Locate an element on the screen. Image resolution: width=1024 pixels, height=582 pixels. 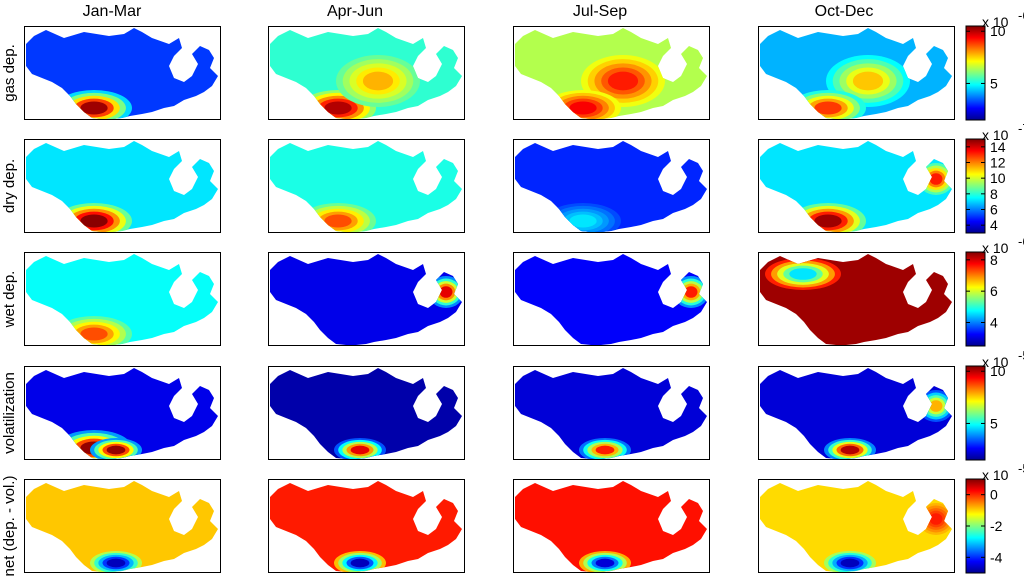
map-panel-r0-c0 is located at coordinates (122, 73).